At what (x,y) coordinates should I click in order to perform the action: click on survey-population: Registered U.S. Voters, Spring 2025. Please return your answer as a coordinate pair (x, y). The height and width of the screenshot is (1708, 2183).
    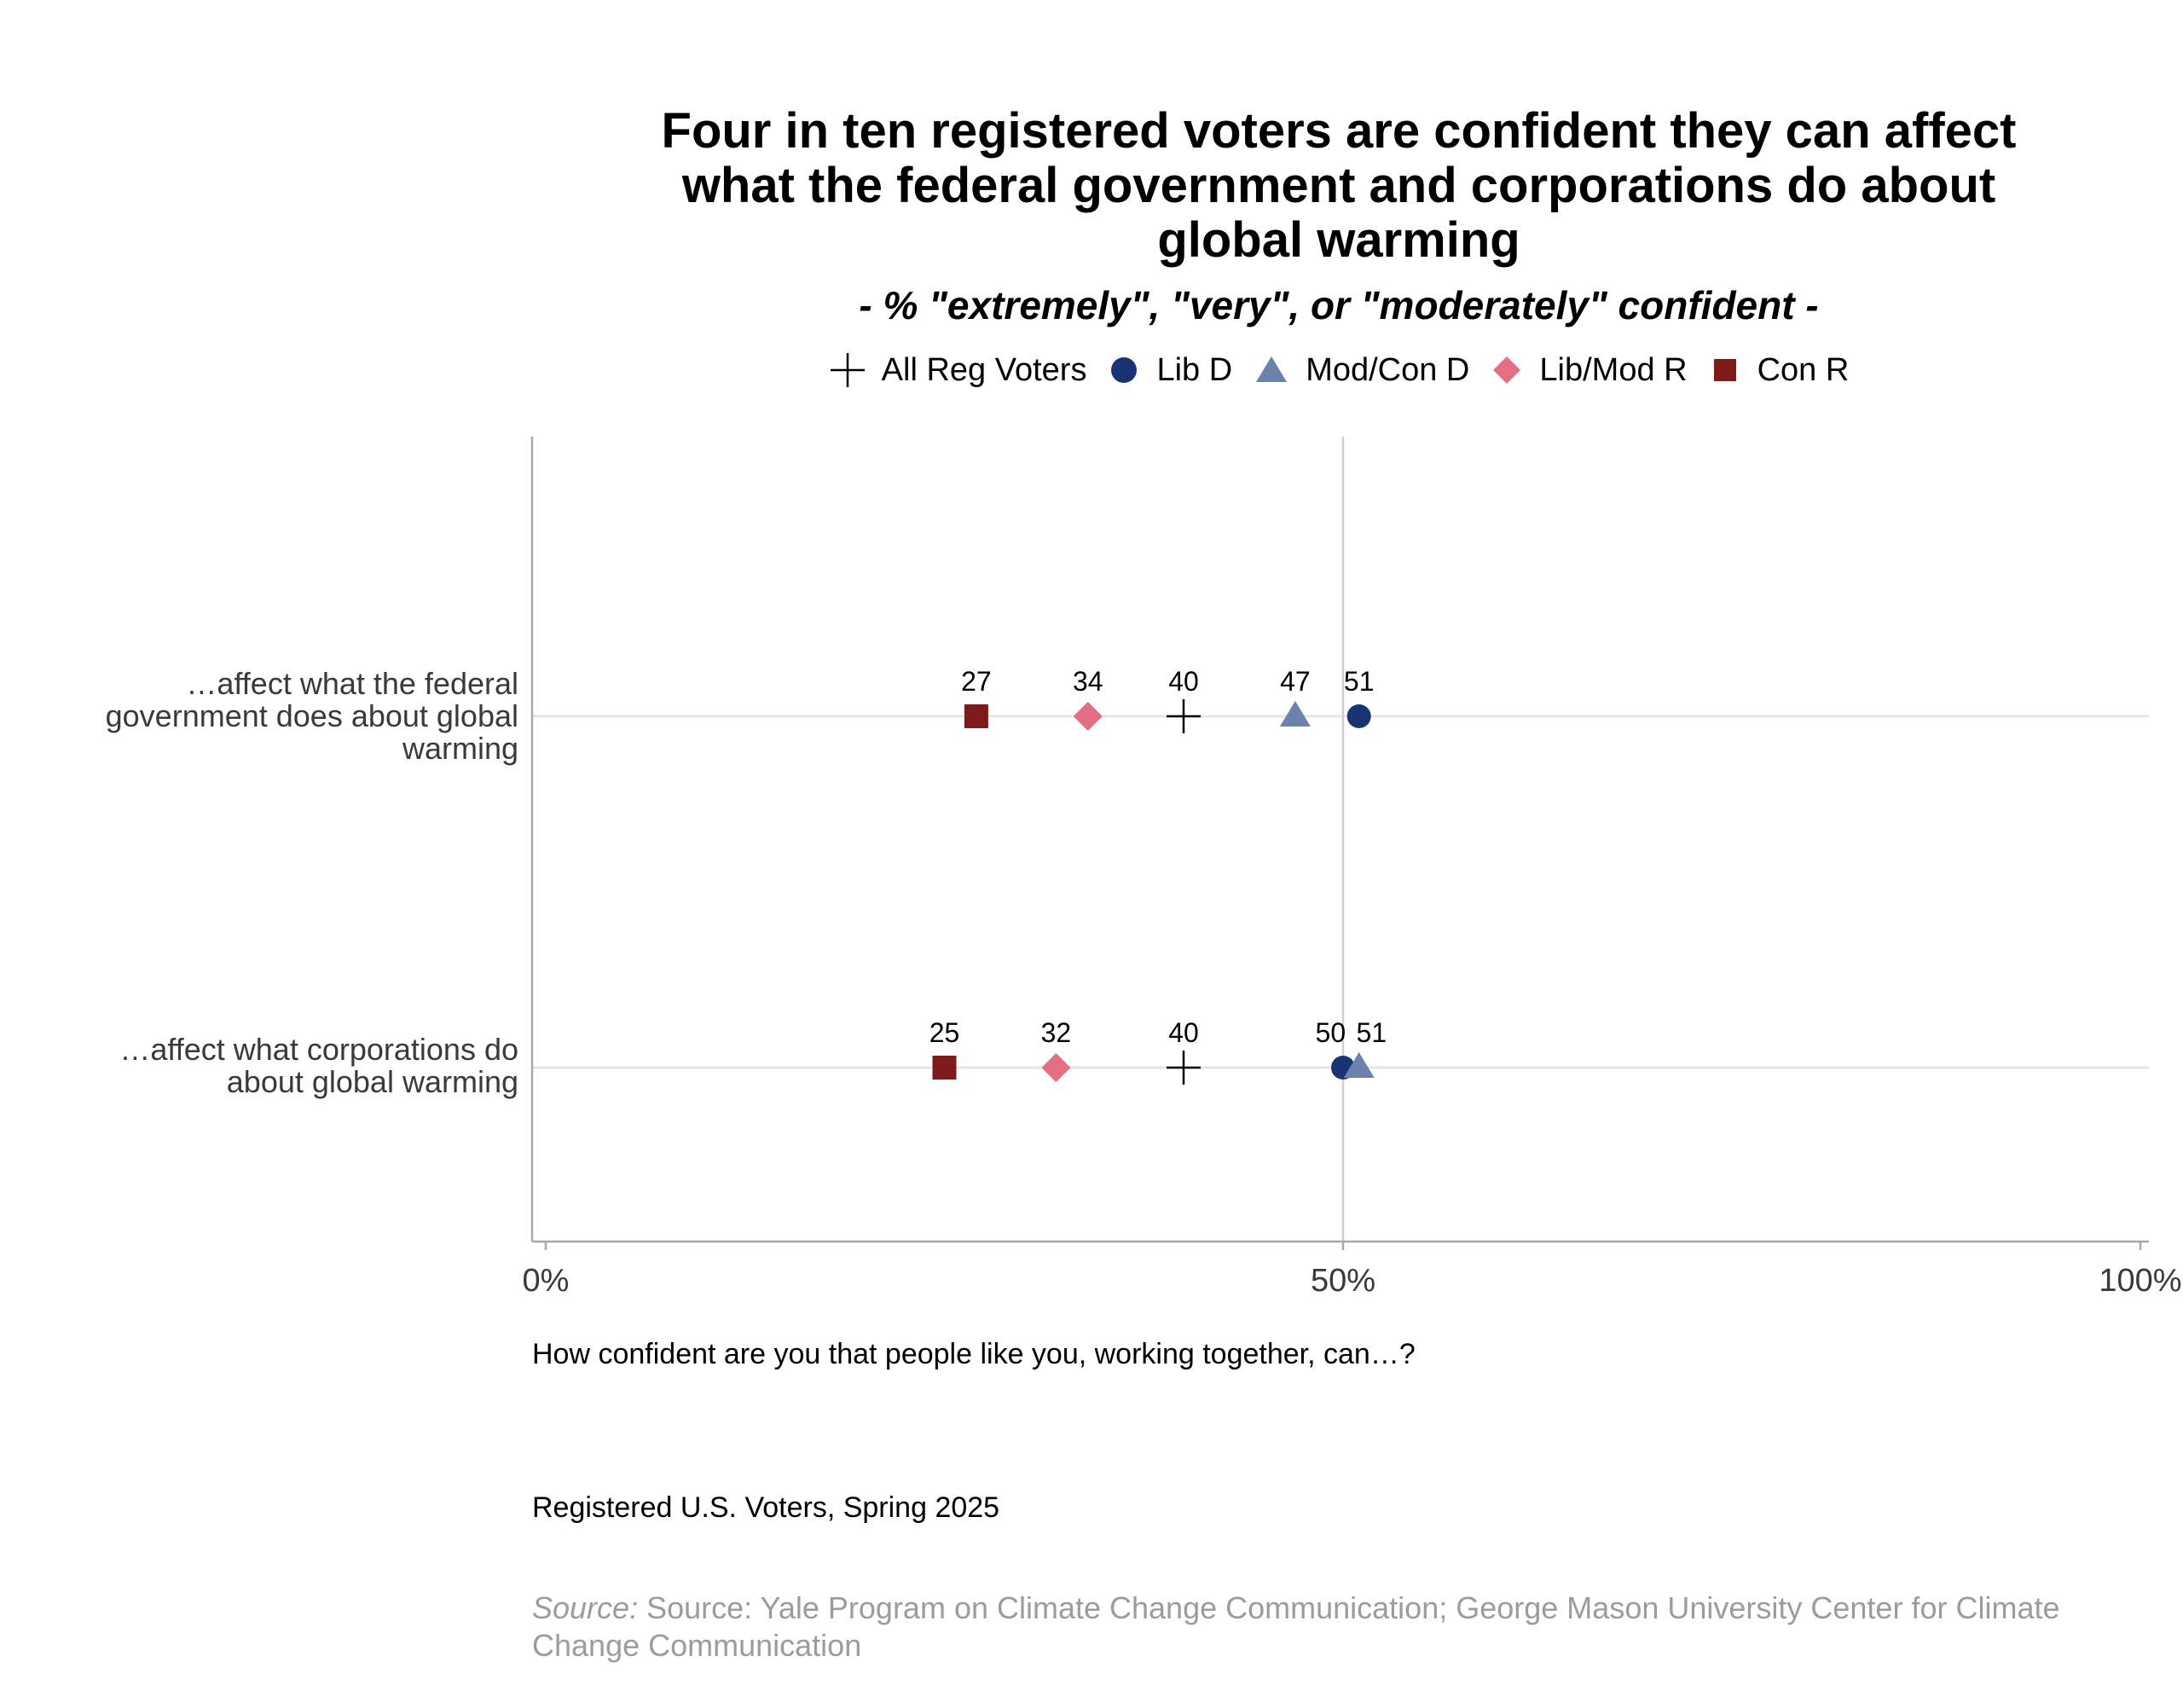
    Looking at the image, I should click on (766, 1507).